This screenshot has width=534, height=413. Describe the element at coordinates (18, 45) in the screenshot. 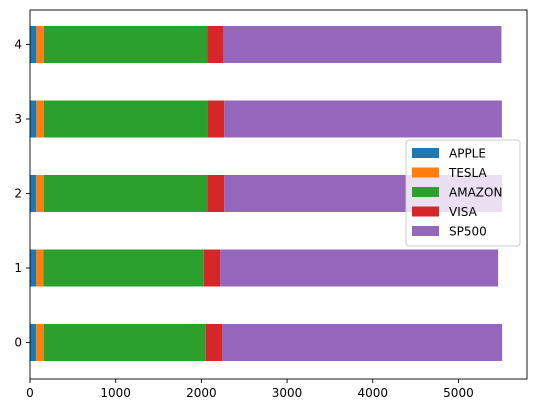

I see `y-tick-label: 4` at that location.